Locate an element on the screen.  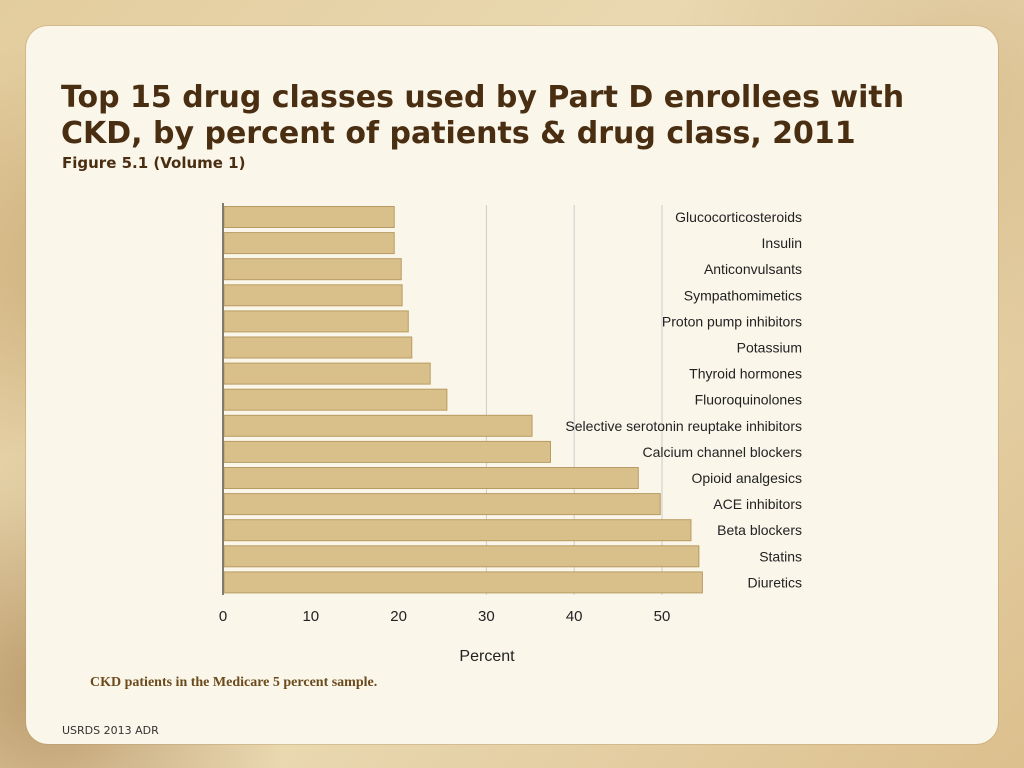
x-tick-label-10: 10 is located at coordinates (310, 616).